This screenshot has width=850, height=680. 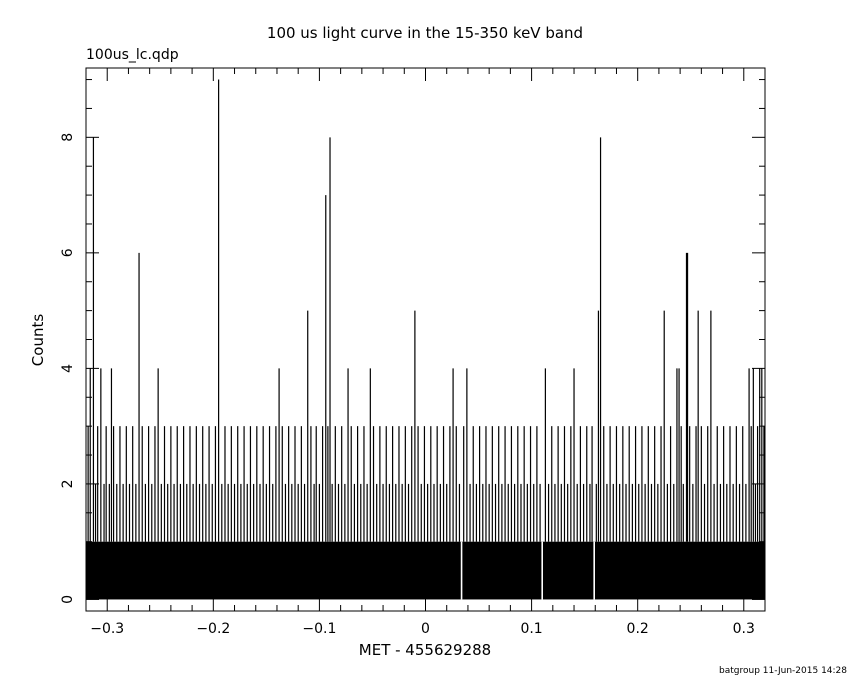 I want to click on y-tick-label: 4, so click(x=68, y=368).